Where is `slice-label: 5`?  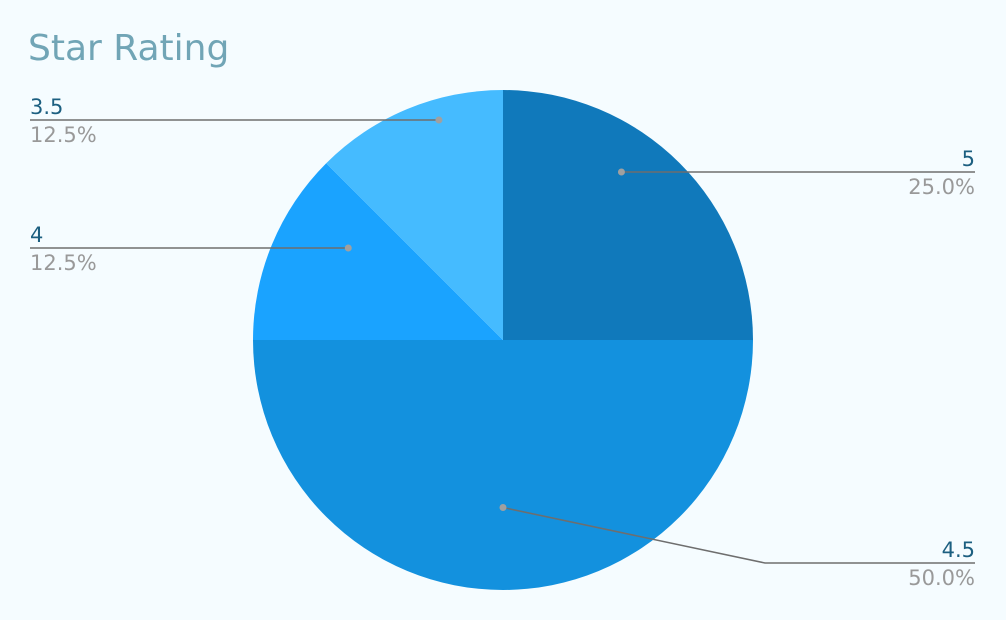 slice-label: 5 is located at coordinates (968, 159).